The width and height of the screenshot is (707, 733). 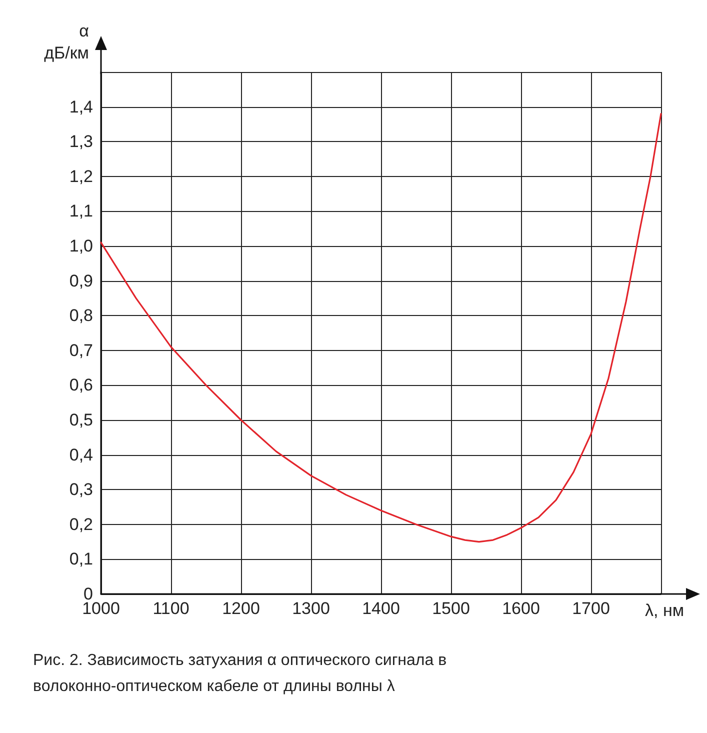 What do you see at coordinates (81, 524) in the screenshot?
I see `y-tick-label: 0,2` at bounding box center [81, 524].